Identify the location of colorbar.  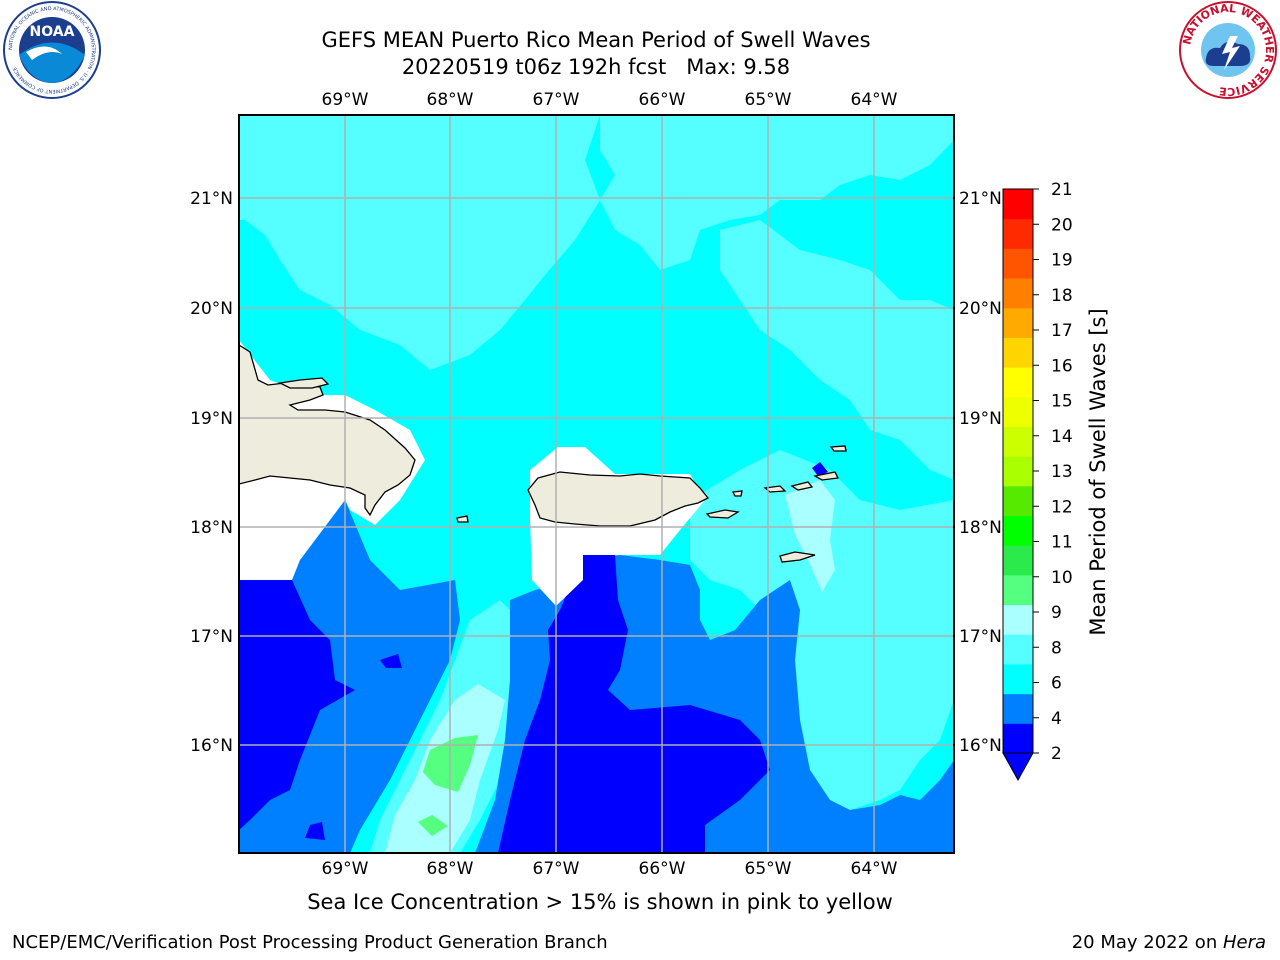
(1018, 485).